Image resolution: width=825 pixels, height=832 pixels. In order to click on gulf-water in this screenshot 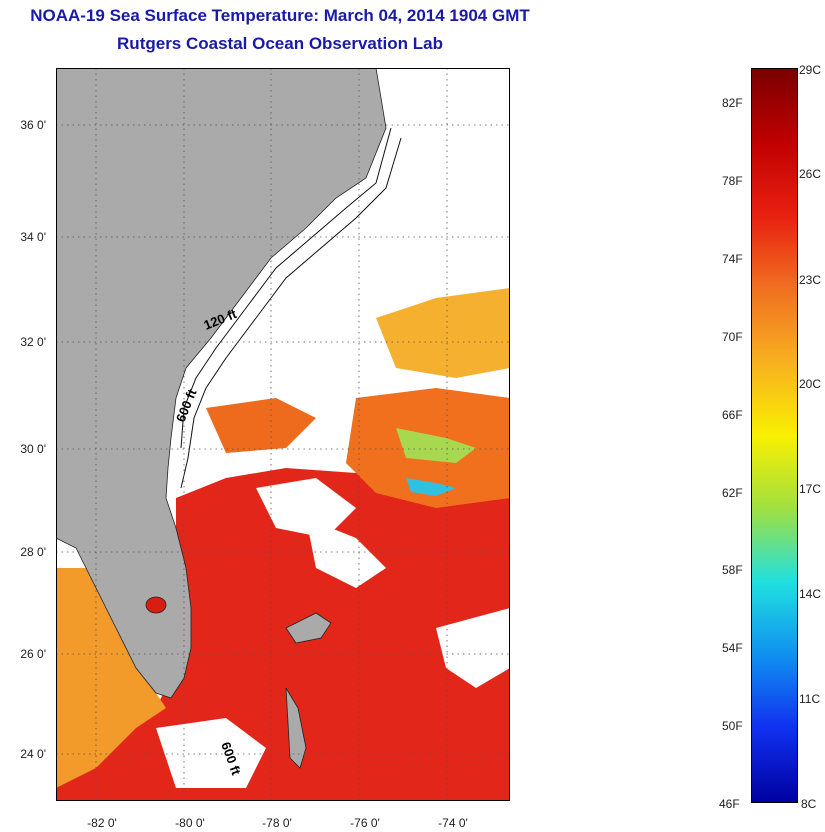, I will do `click(111, 678)`.